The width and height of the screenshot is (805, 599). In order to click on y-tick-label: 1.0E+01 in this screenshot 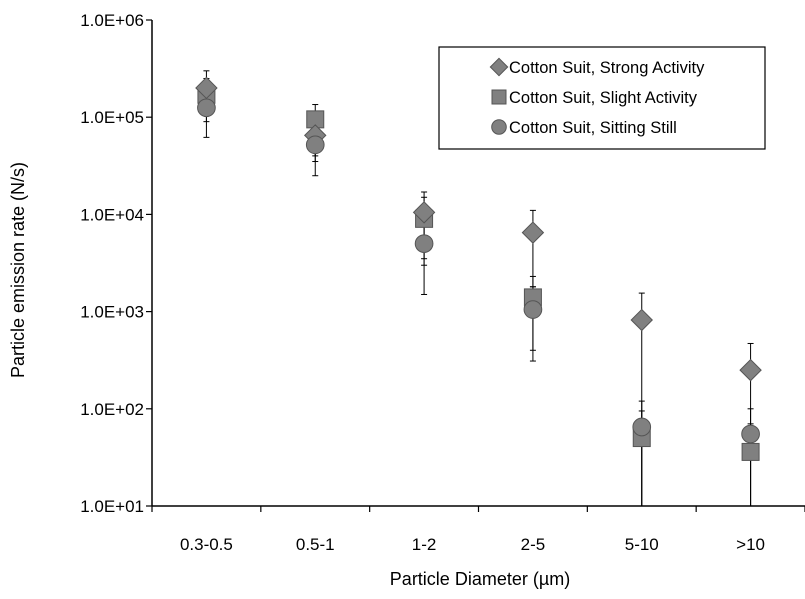, I will do `click(112, 506)`.